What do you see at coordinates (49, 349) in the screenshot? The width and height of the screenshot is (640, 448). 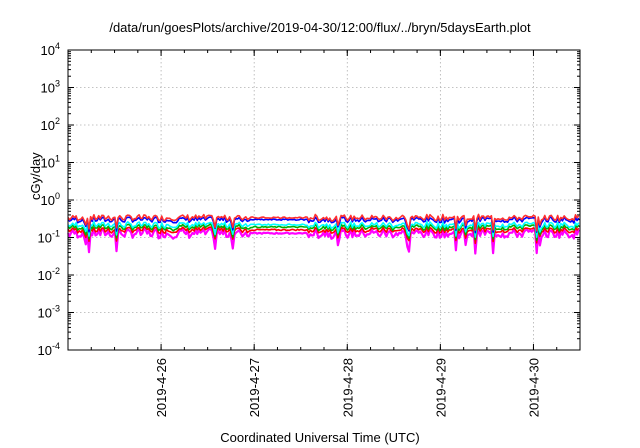 I see `y-tick-label: 10⁻⁴` at bounding box center [49, 349].